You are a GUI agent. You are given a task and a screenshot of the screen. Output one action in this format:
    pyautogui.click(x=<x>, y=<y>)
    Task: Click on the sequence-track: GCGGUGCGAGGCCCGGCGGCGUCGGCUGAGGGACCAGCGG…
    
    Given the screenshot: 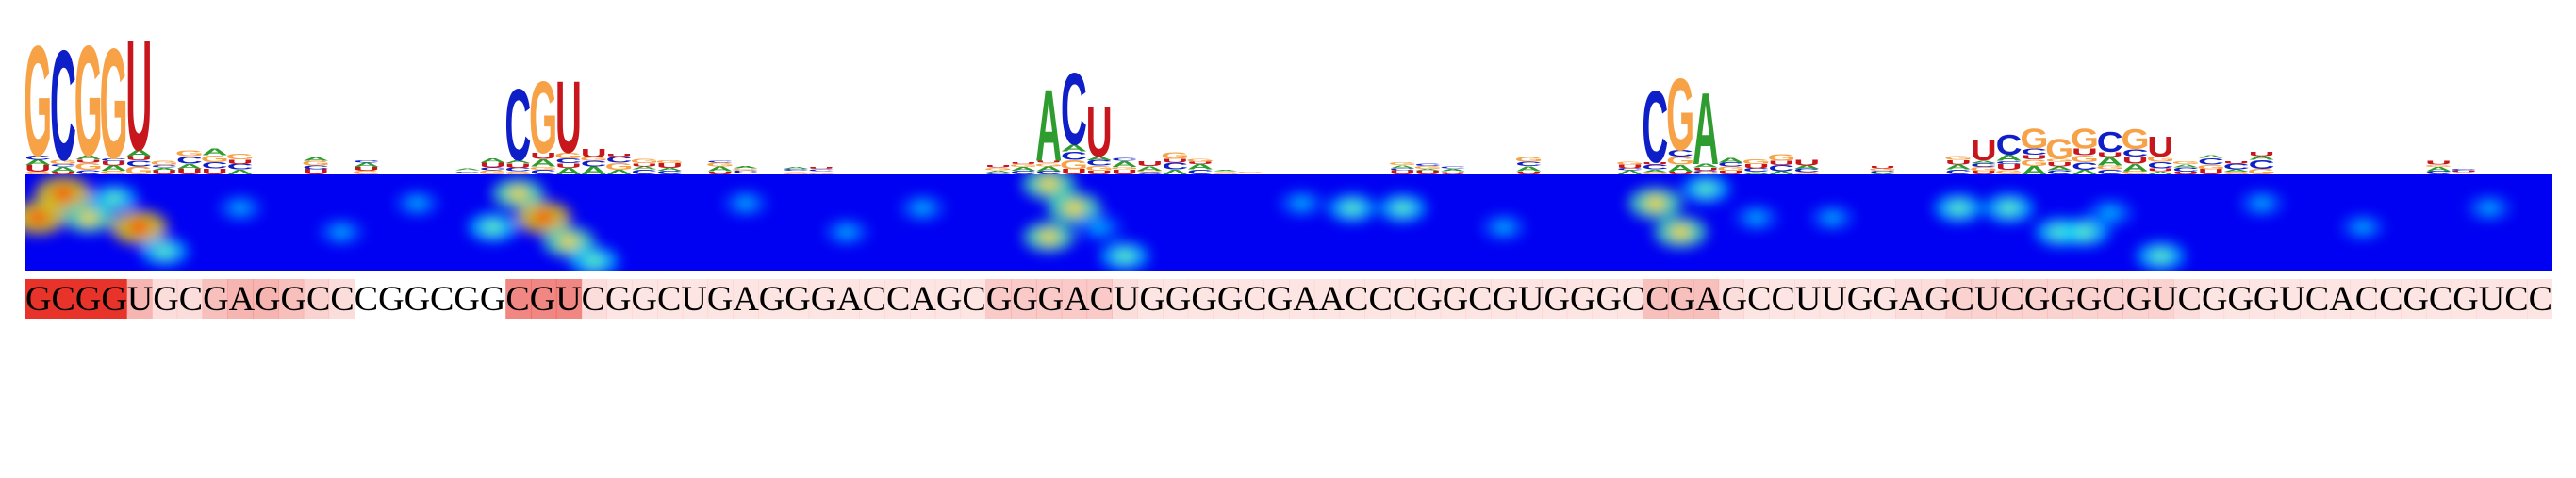 What is the action you would take?
    pyautogui.click(x=1288, y=299)
    